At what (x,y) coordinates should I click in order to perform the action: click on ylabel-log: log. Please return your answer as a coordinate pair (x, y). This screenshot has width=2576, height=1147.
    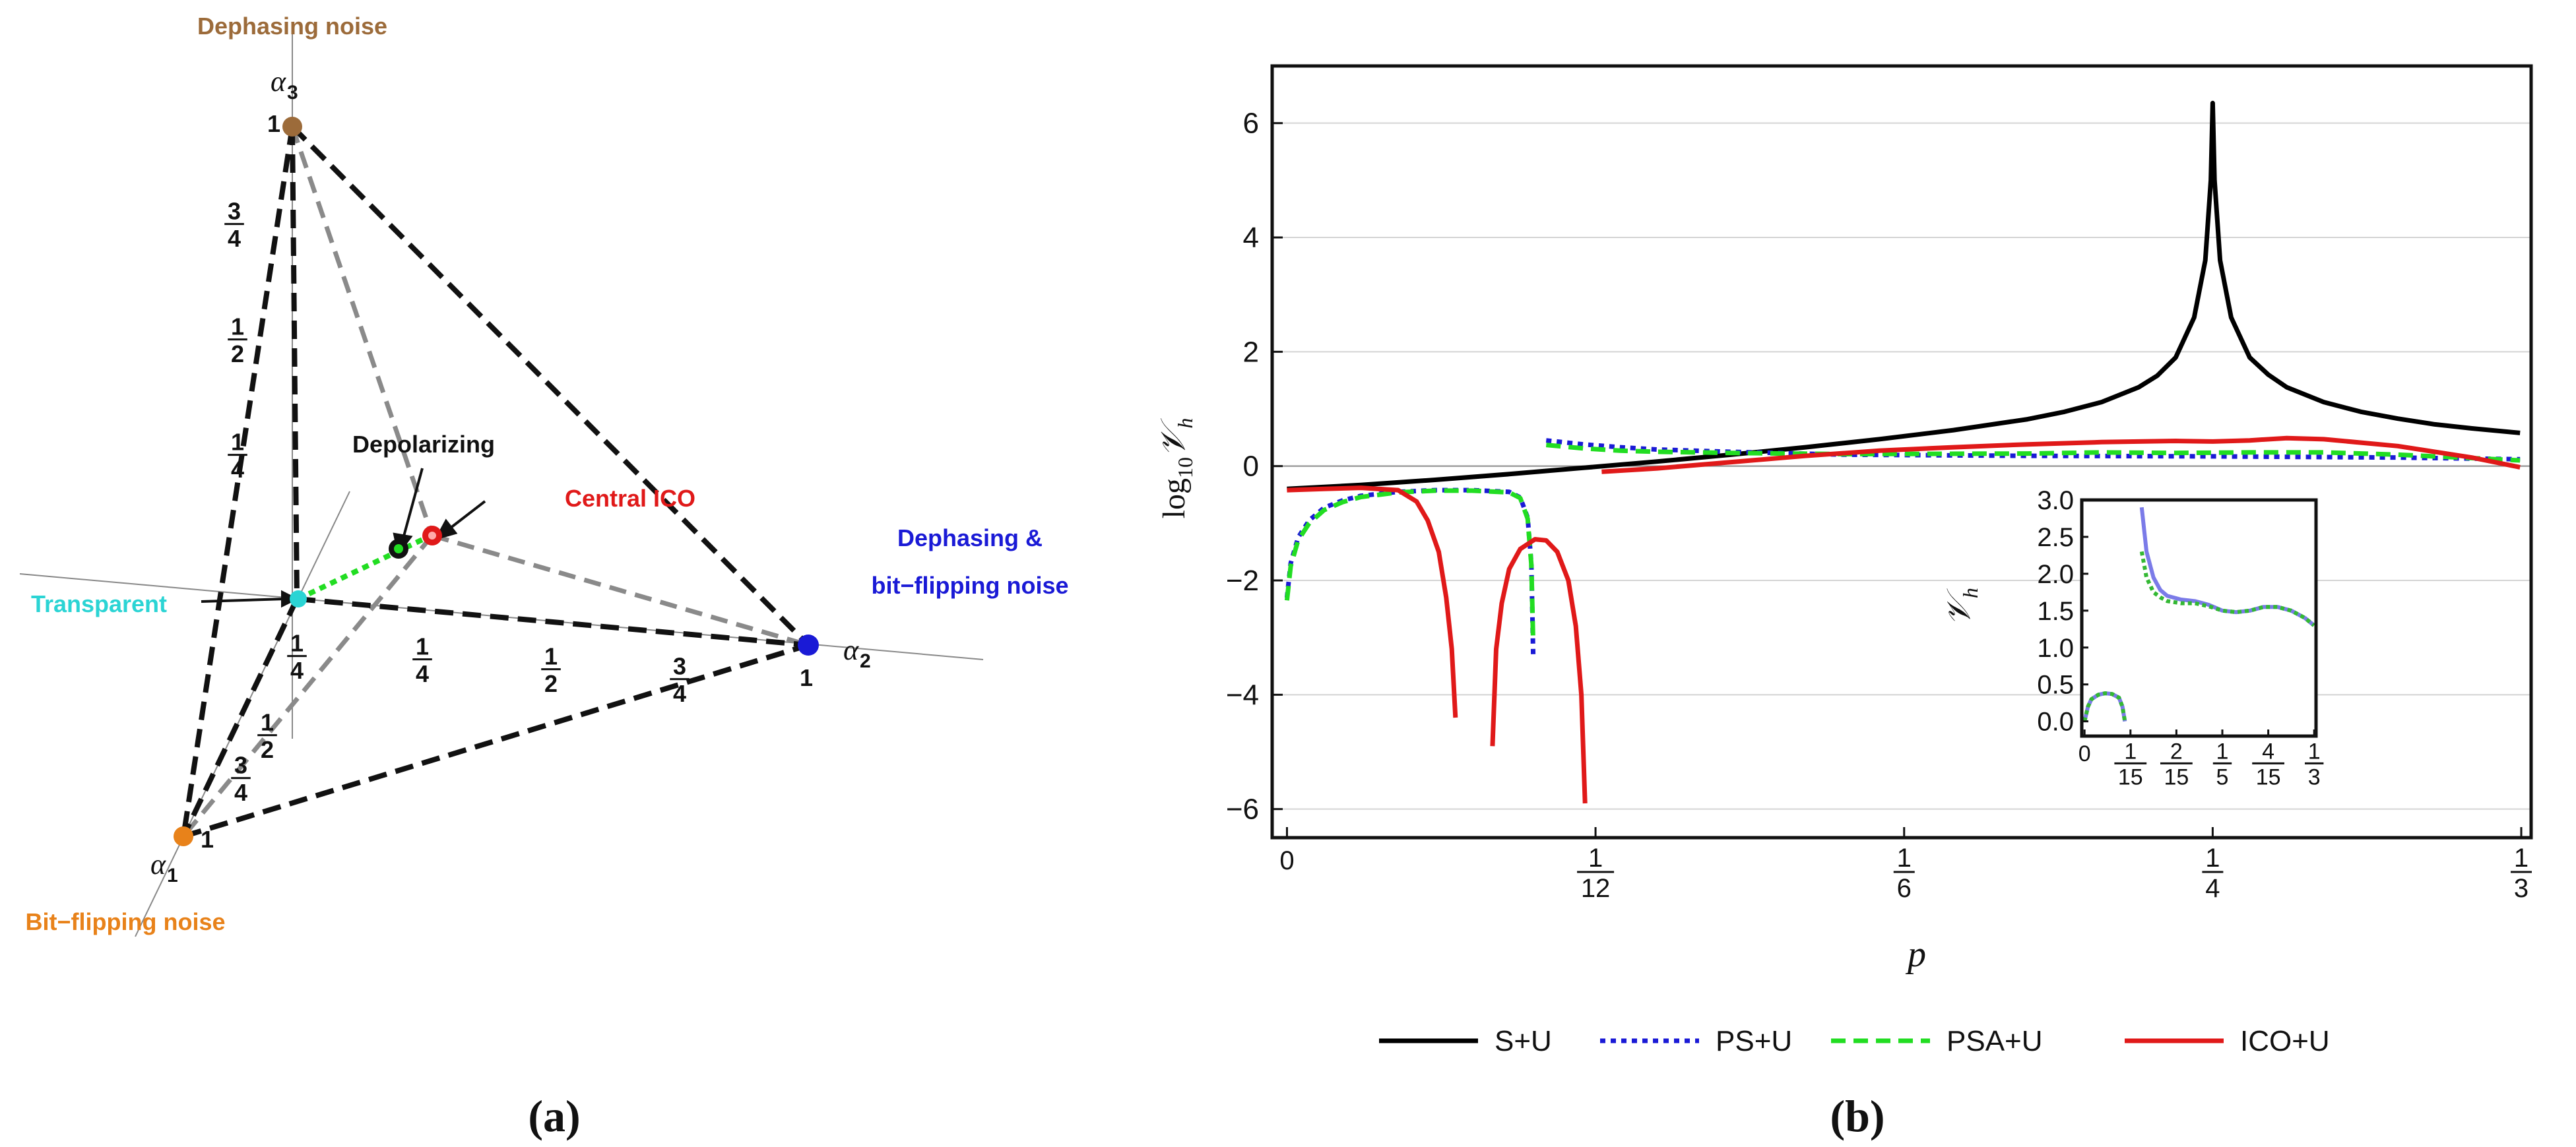
    Looking at the image, I should click on (1174, 498).